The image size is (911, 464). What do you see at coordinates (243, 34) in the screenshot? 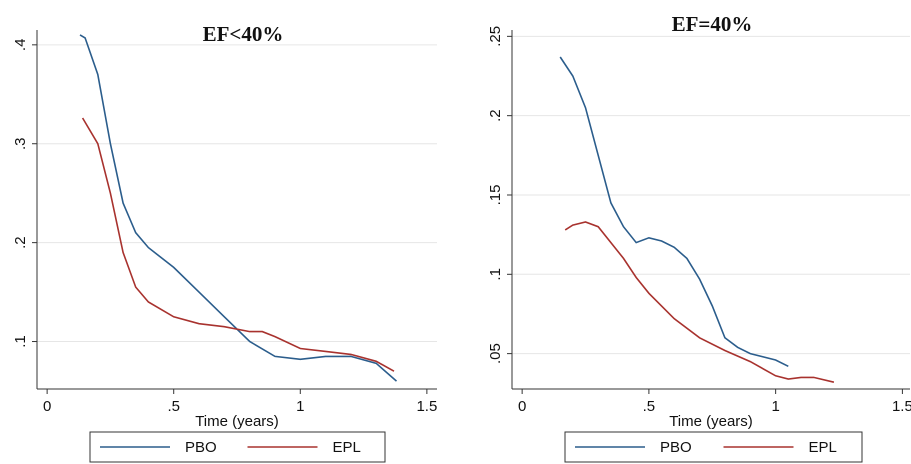
I see `chart-title: EF<40%` at bounding box center [243, 34].